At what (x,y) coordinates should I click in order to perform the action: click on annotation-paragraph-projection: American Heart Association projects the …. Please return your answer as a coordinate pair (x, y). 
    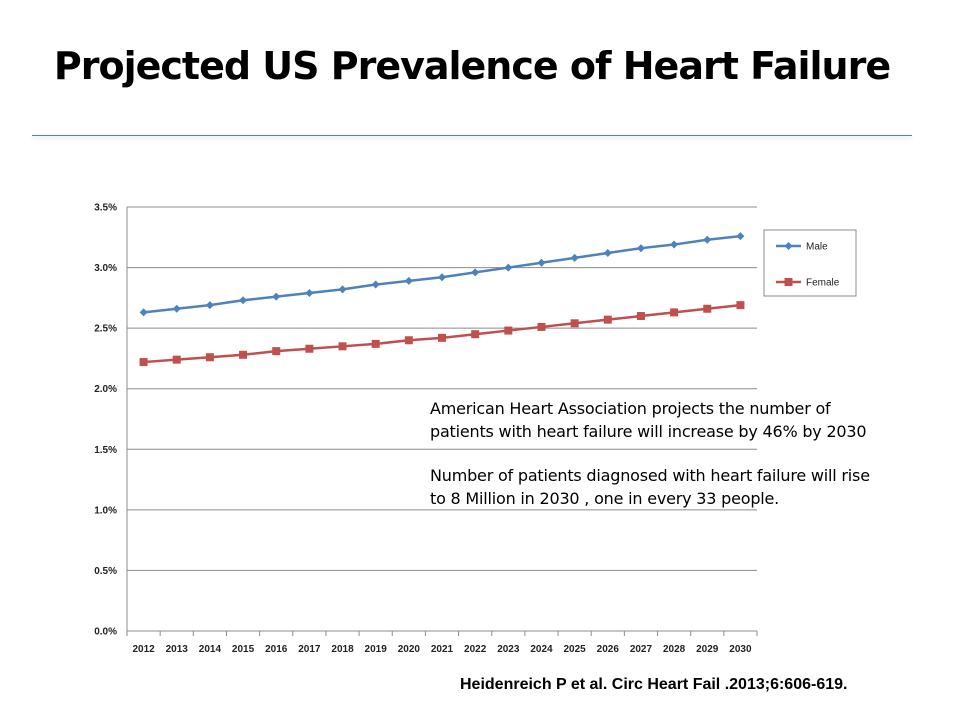
    Looking at the image, I should click on (648, 420).